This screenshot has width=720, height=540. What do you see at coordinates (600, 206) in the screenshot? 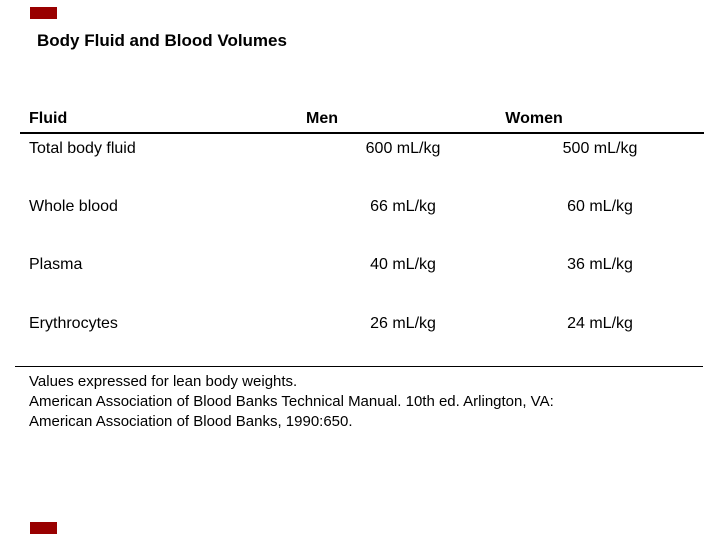
I see `cell-women-value: 60 mL/kg` at bounding box center [600, 206].